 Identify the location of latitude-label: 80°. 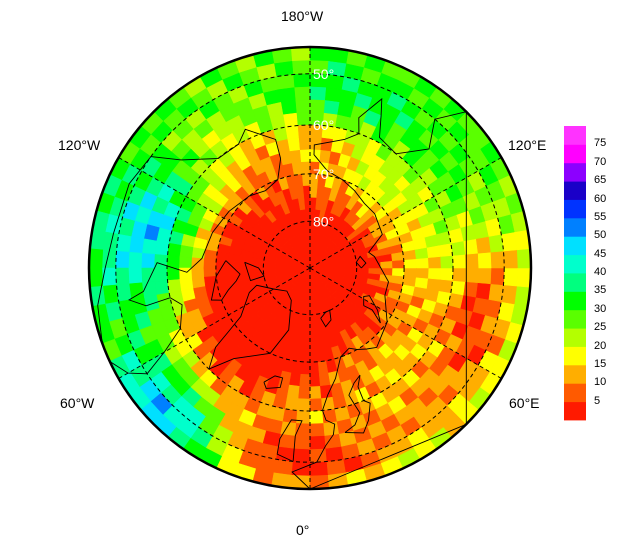
(323, 221).